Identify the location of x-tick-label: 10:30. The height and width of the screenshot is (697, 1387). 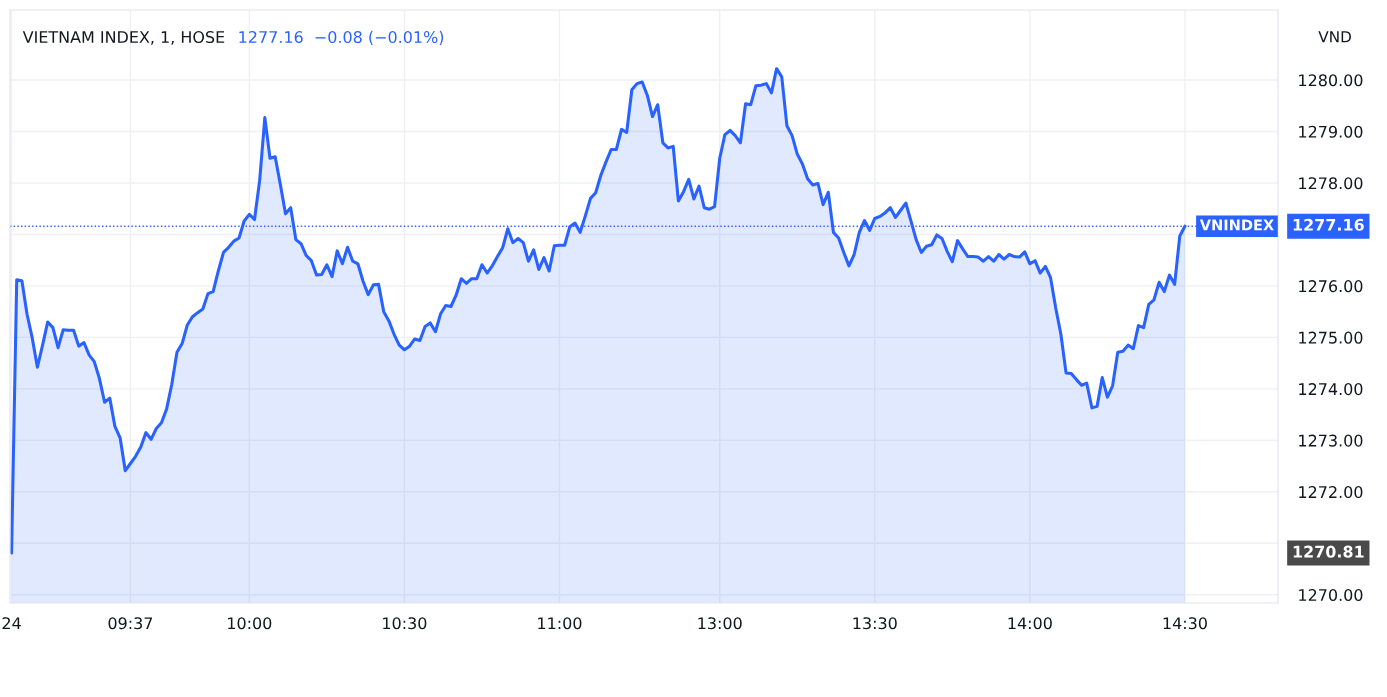
(405, 623).